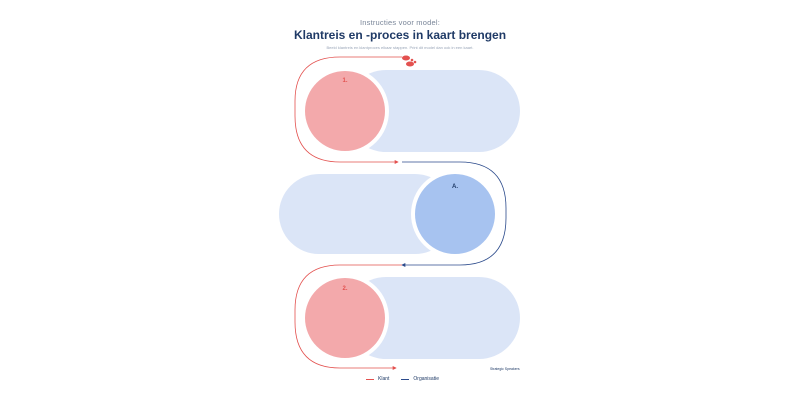 This screenshot has width=800, height=400. What do you see at coordinates (344, 81) in the screenshot?
I see `step-1-label: 1.` at bounding box center [344, 81].